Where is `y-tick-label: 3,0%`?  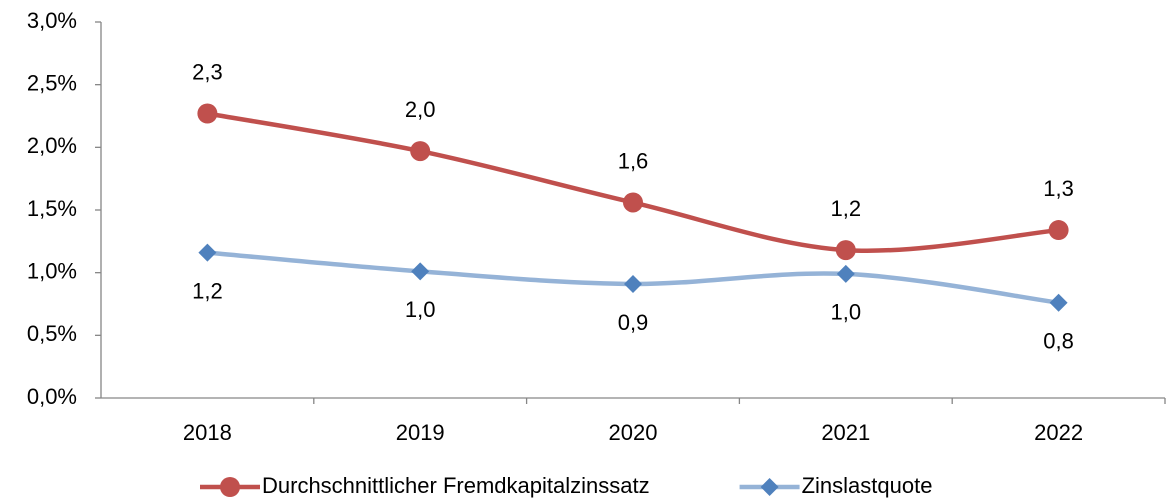
y-tick-label: 3,0% is located at coordinates (52, 20).